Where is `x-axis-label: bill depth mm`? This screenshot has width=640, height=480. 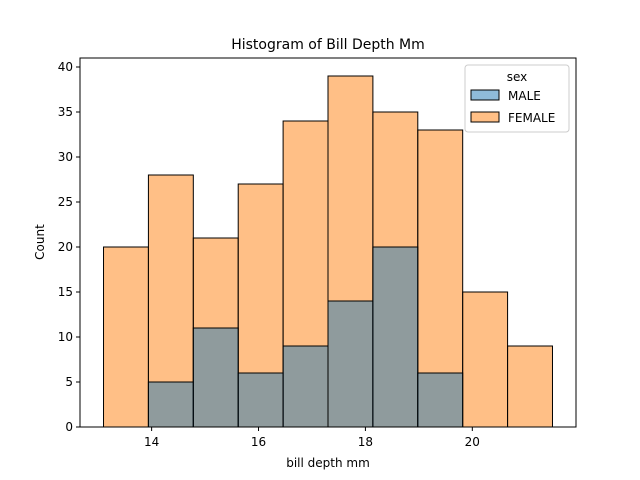 x-axis-label: bill depth mm is located at coordinates (328, 463).